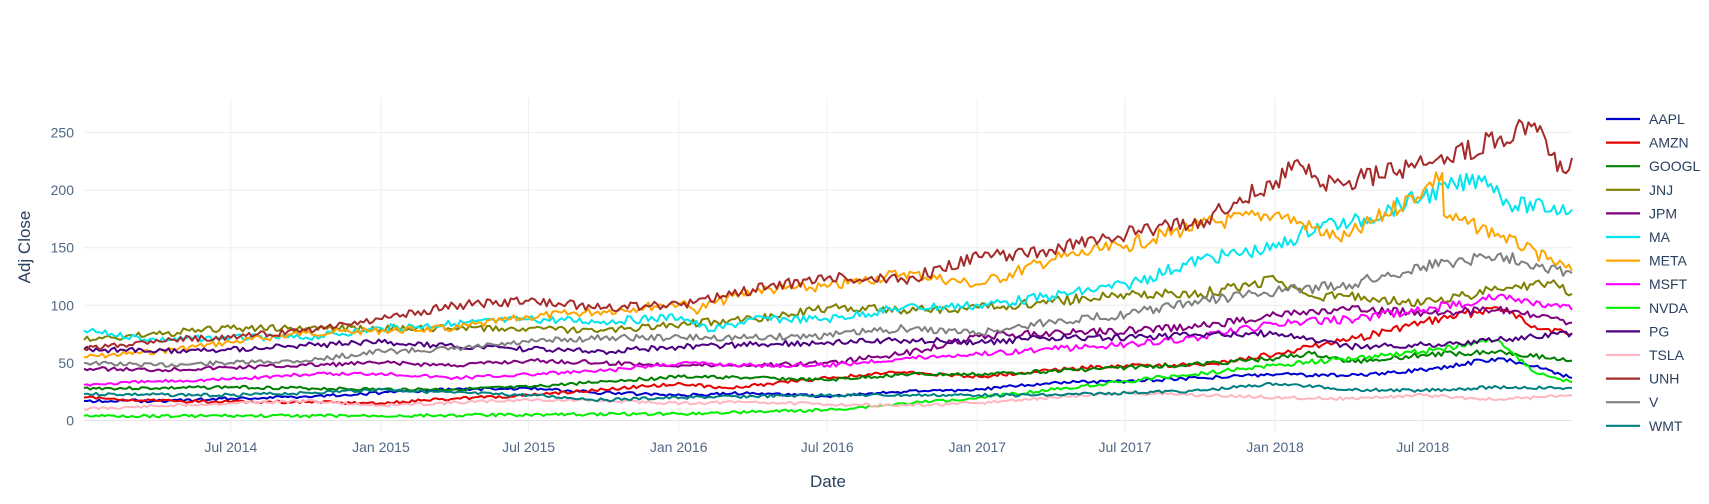 This screenshot has width=1709, height=504. I want to click on y-tick-label: 250, so click(63, 133).